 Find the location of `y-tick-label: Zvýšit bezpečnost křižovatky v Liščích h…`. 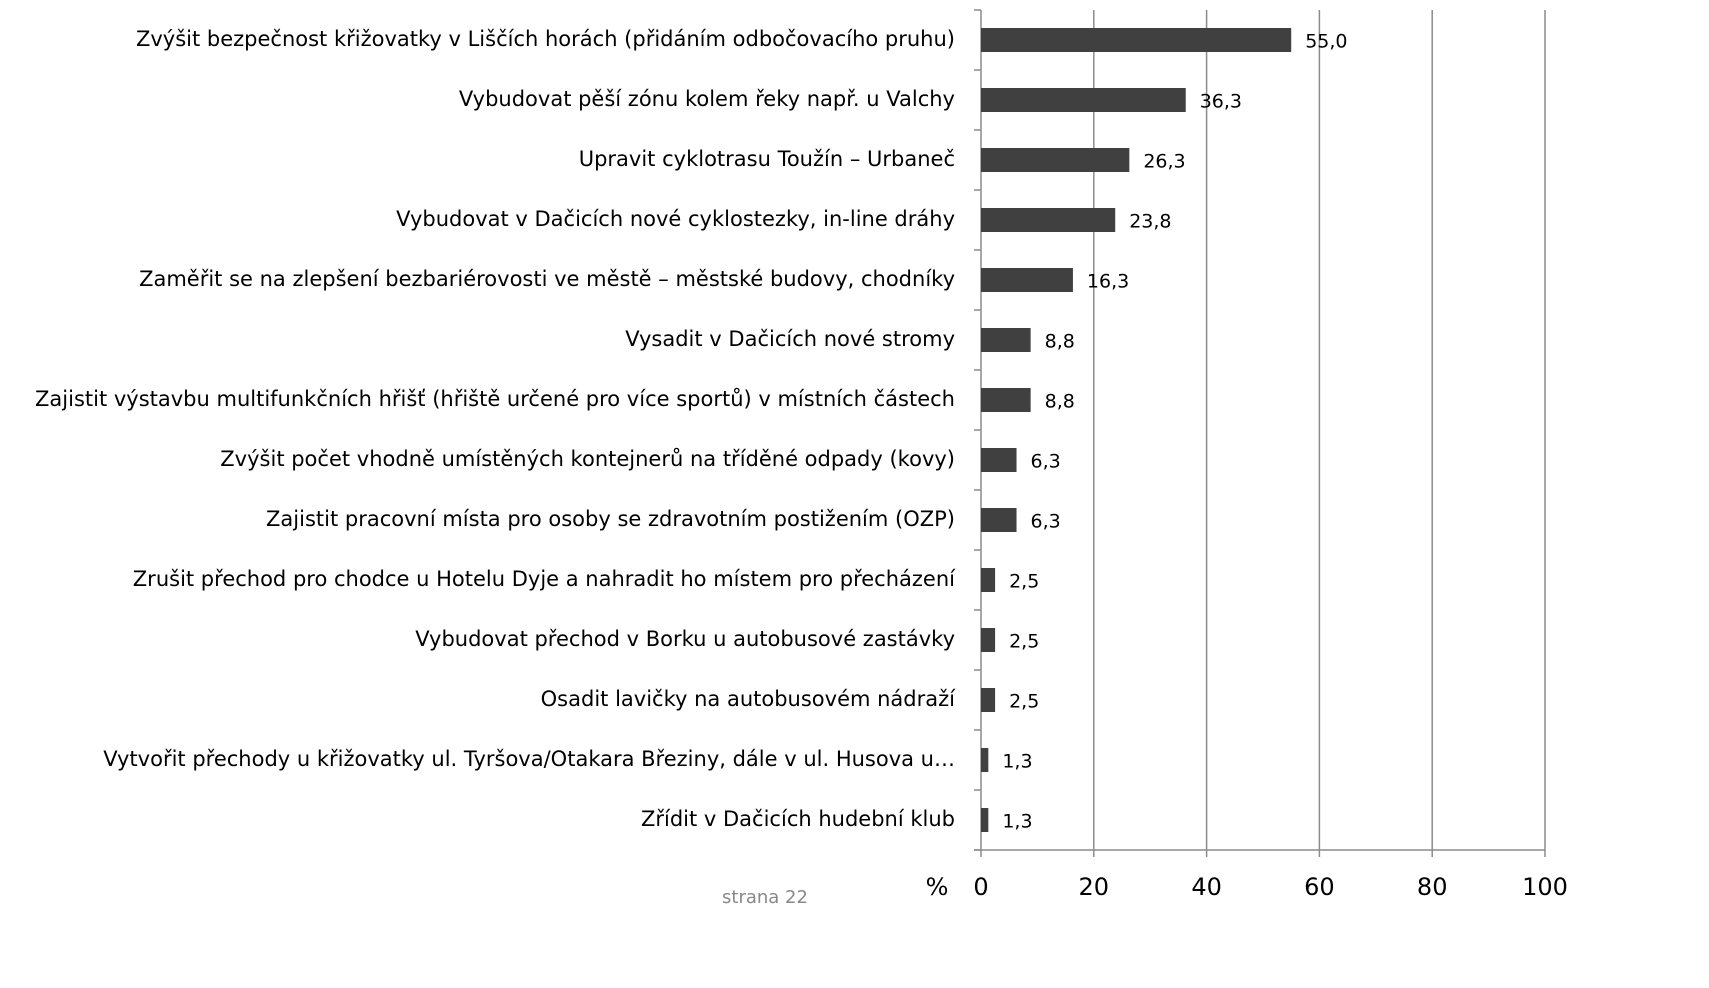

y-tick-label: Zvýšit bezpečnost křižovatky v Liščích h… is located at coordinates (545, 39).